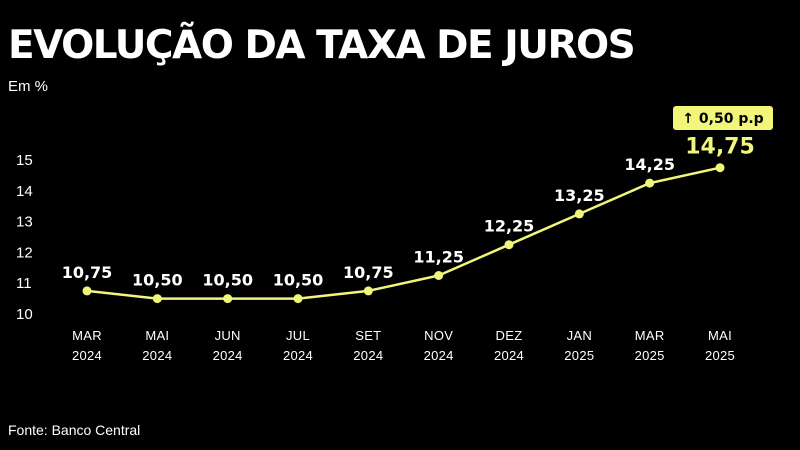  What do you see at coordinates (24, 222) in the screenshot?
I see `y-tick-label: 13` at bounding box center [24, 222].